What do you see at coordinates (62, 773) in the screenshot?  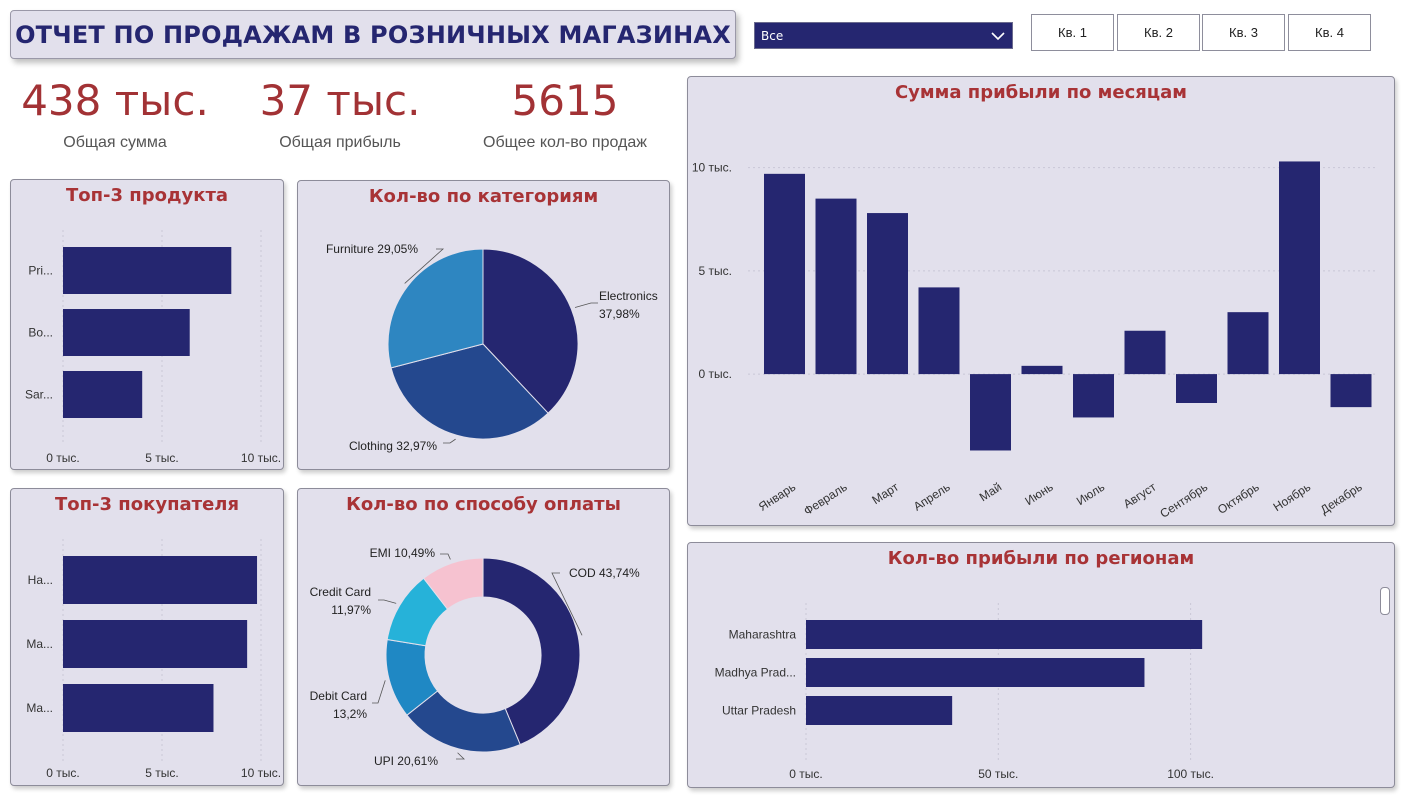 I see `top-customers-tick-label: 0 тыс.` at bounding box center [62, 773].